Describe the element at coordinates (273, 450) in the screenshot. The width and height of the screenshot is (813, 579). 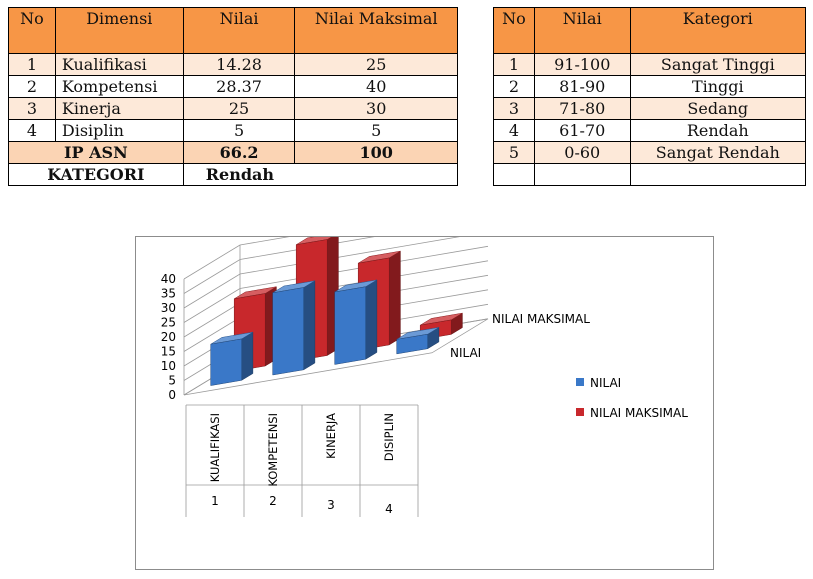
I see `category-label: KOMPETENSI` at that location.